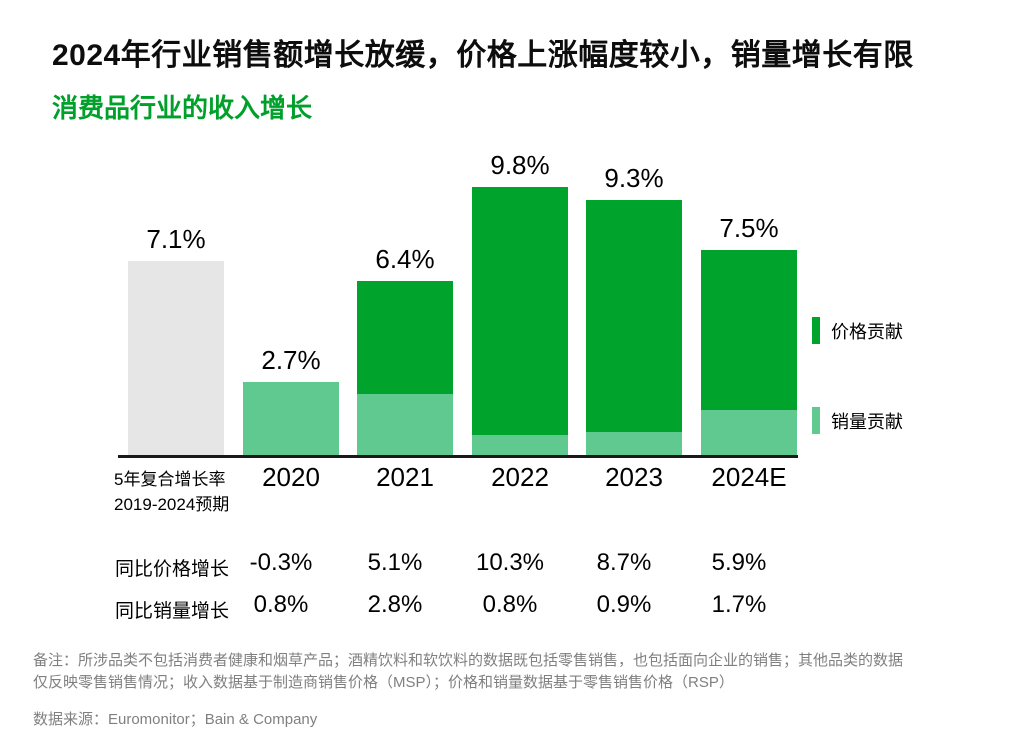 This screenshot has height=740, width=1012. Describe the element at coordinates (634, 178) in the screenshot. I see `bar-value-label-2023: 9.3%` at that location.